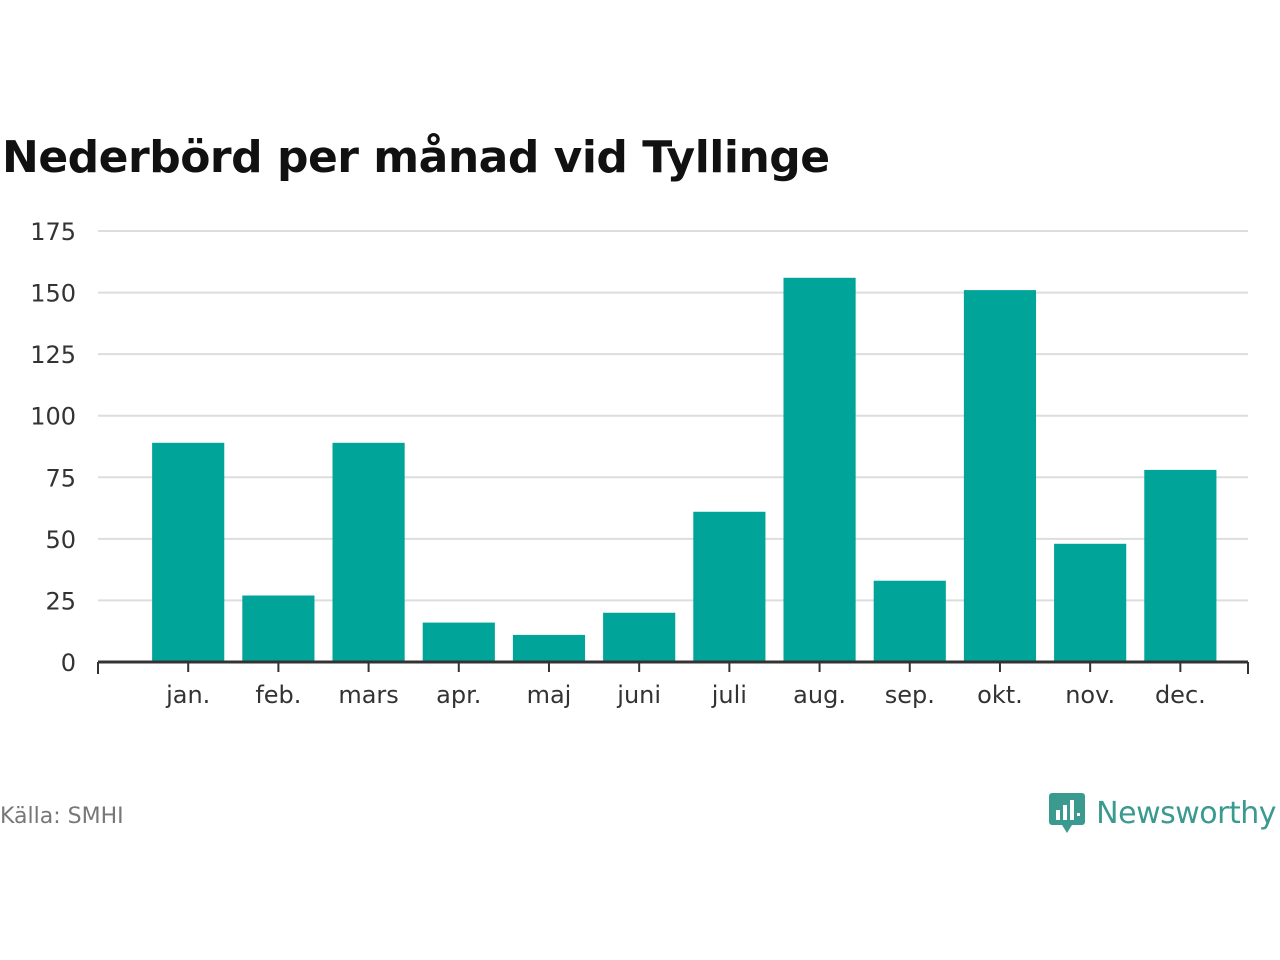 The height and width of the screenshot is (960, 1280). What do you see at coordinates (53, 232) in the screenshot?
I see `y-tick-label: 175` at bounding box center [53, 232].